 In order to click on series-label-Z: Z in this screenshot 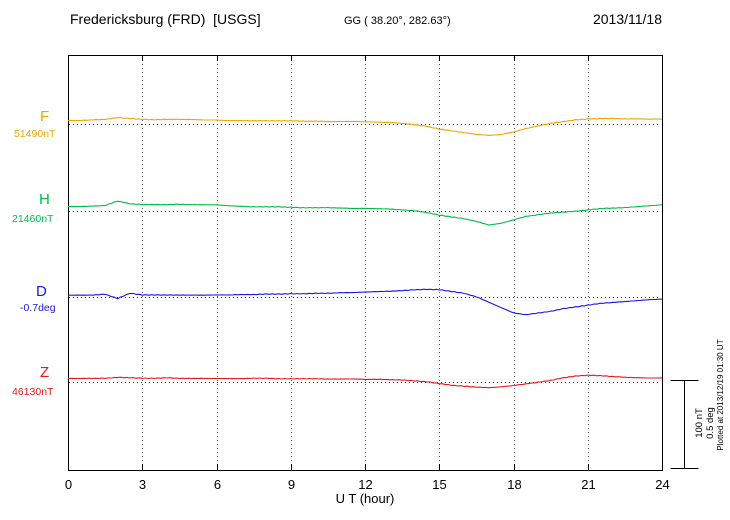, I will do `click(45, 372)`.